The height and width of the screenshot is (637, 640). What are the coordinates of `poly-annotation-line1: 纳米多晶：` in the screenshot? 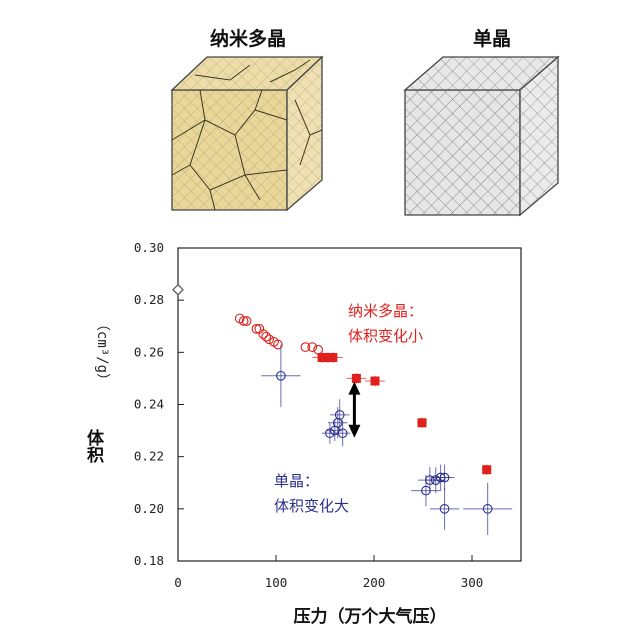 It's located at (385, 311).